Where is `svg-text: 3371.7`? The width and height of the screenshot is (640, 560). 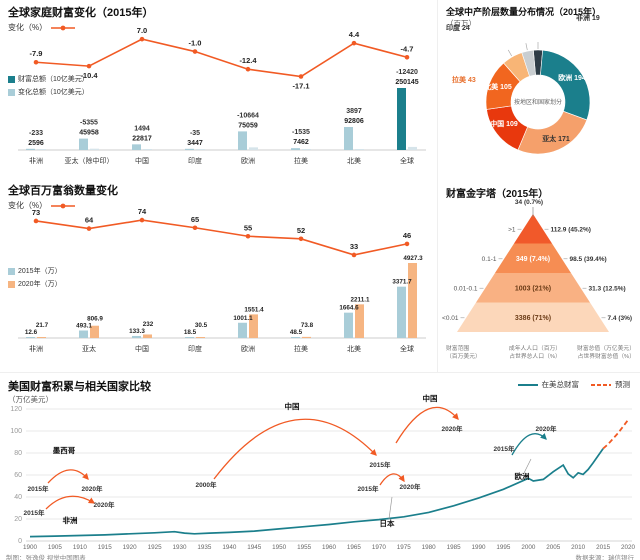
svg-text: 3371.7 is located at coordinates (402, 282).